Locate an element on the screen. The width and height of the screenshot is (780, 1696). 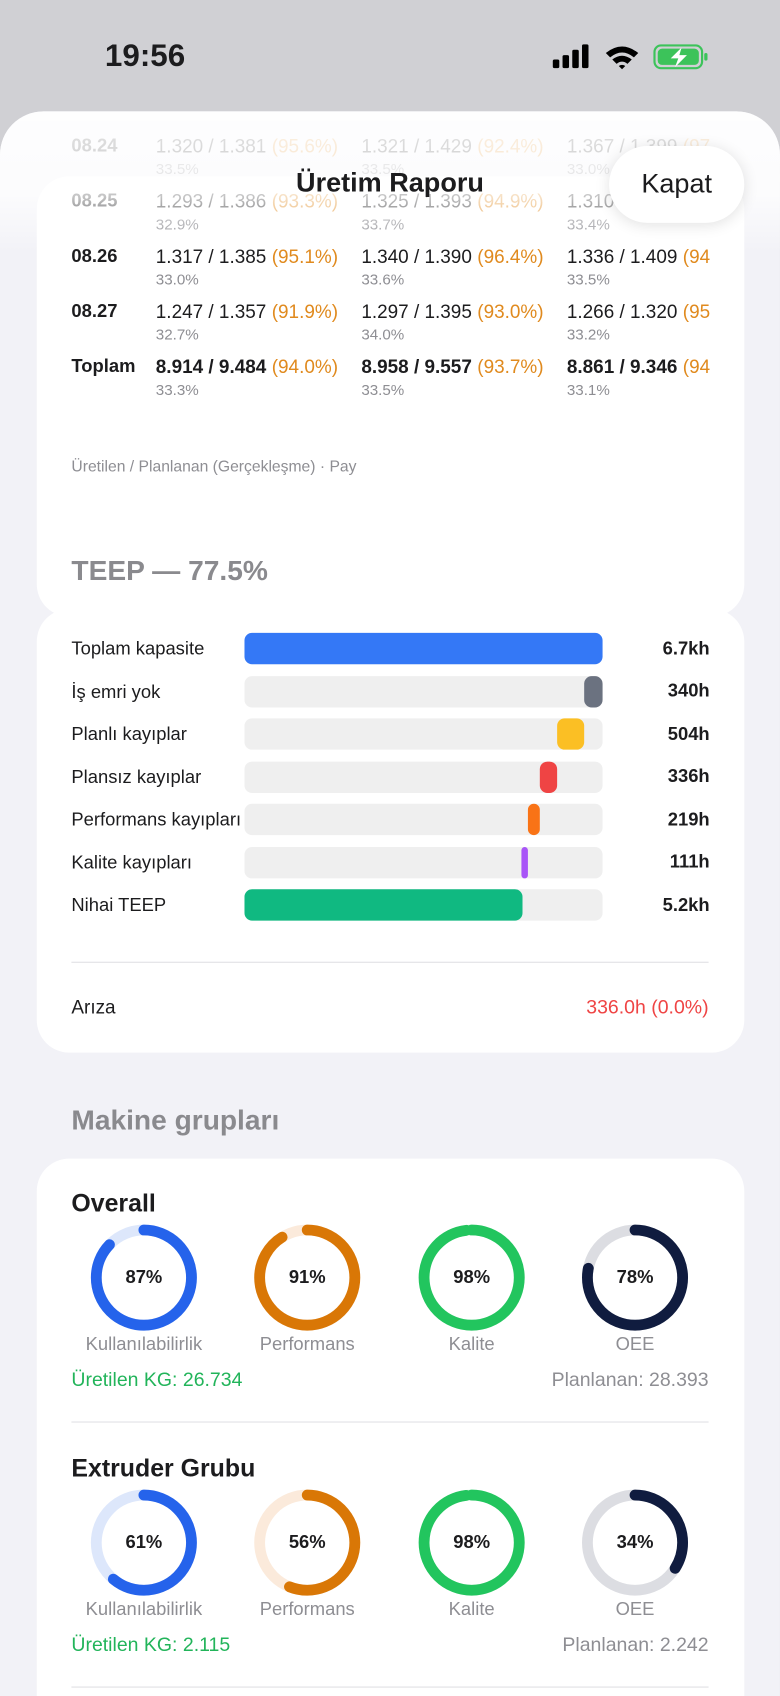
row-date: 08.27 is located at coordinates (94, 311).